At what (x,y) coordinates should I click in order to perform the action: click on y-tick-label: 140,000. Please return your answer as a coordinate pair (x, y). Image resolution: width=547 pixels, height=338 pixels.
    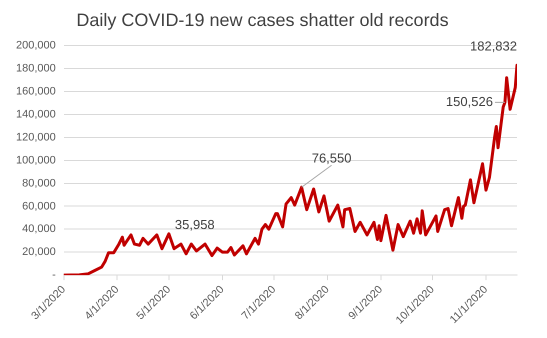
    Looking at the image, I should click on (36, 114).